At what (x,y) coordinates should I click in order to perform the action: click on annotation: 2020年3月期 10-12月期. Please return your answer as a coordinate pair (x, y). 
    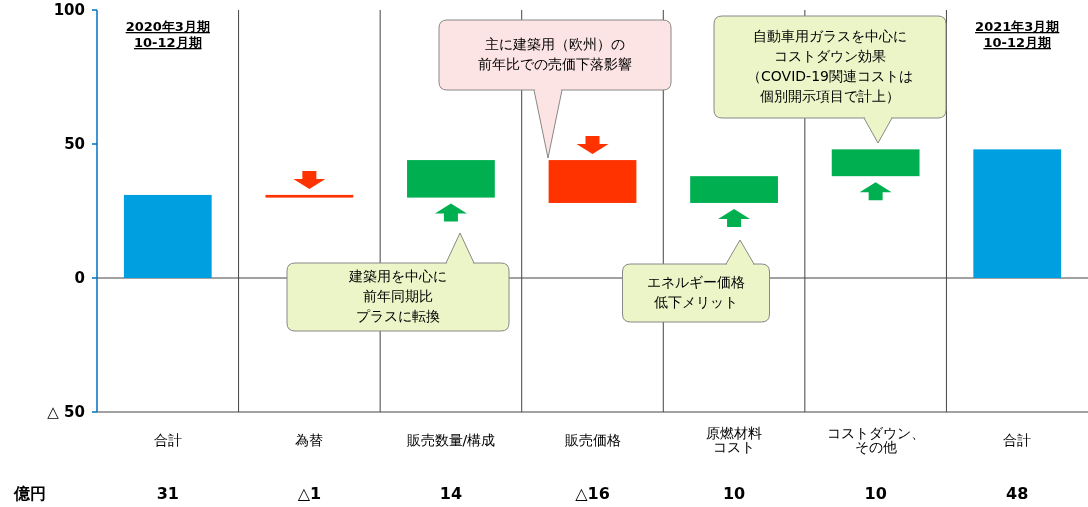
    Looking at the image, I should click on (167, 34).